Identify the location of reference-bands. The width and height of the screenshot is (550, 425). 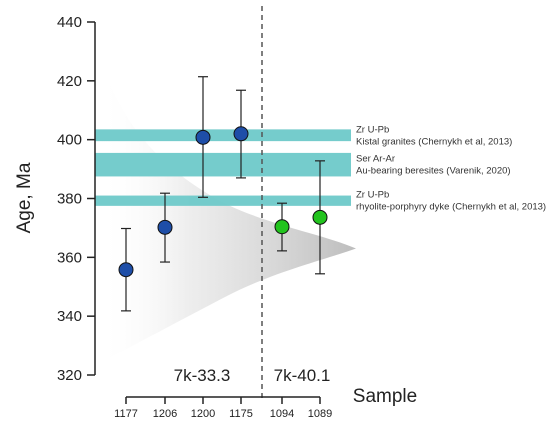
(223, 167).